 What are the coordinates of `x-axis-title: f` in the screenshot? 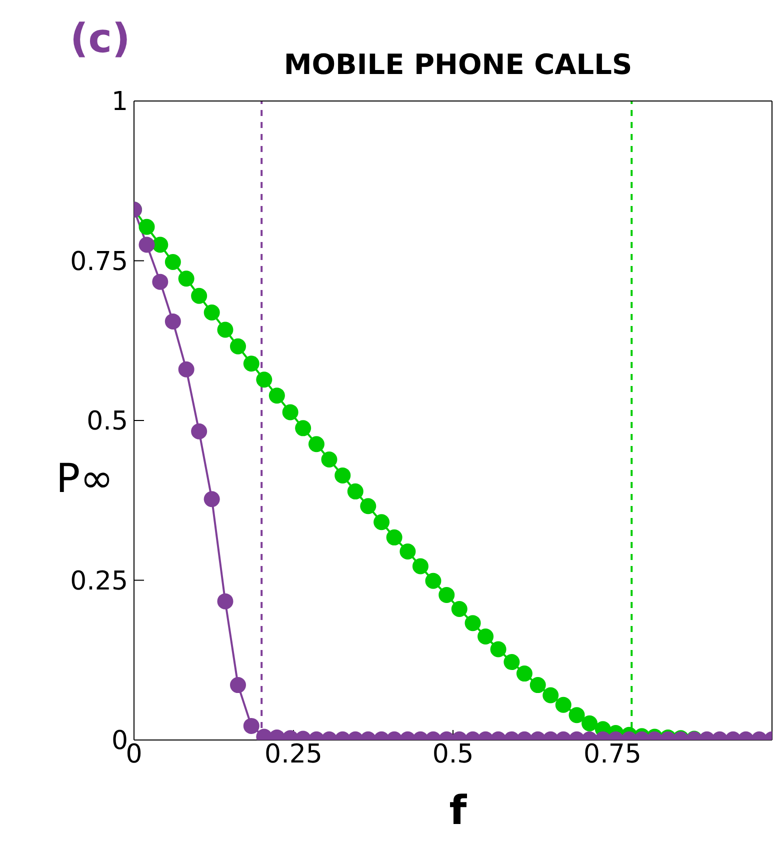 It's located at (458, 811).